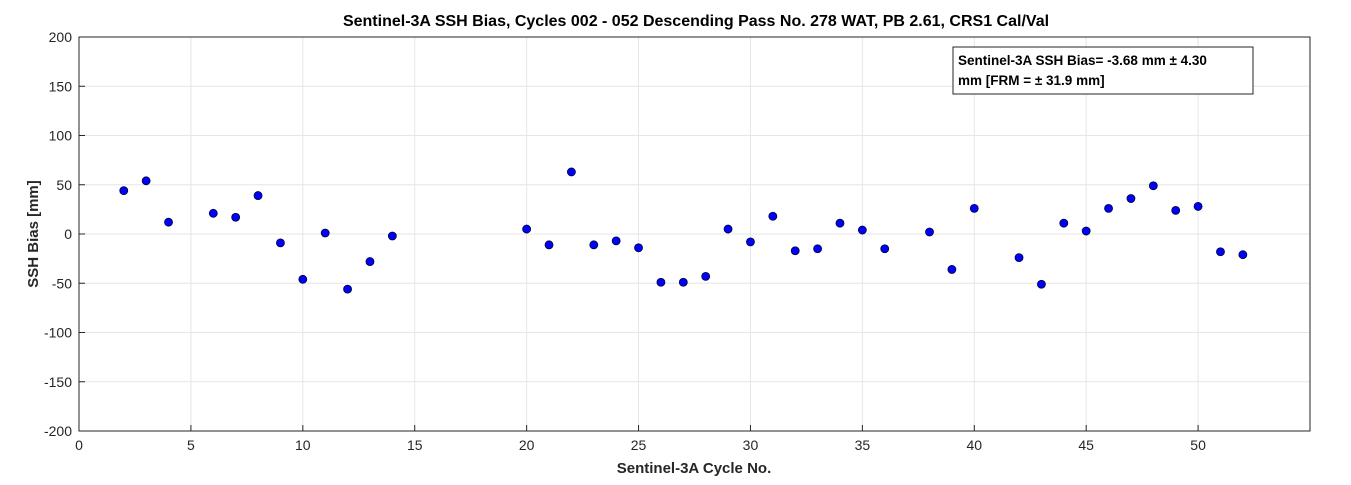 The image size is (1351, 485). I want to click on x-tick-label: 5, so click(191, 445).